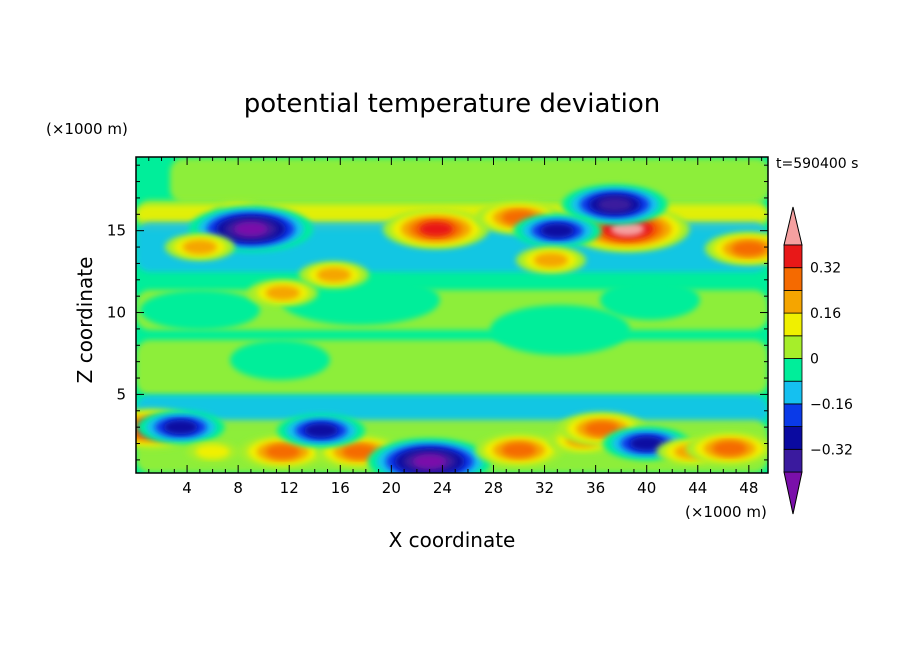 This screenshot has height=658, width=904. I want to click on colorbar-max-arrow, so click(793, 226).